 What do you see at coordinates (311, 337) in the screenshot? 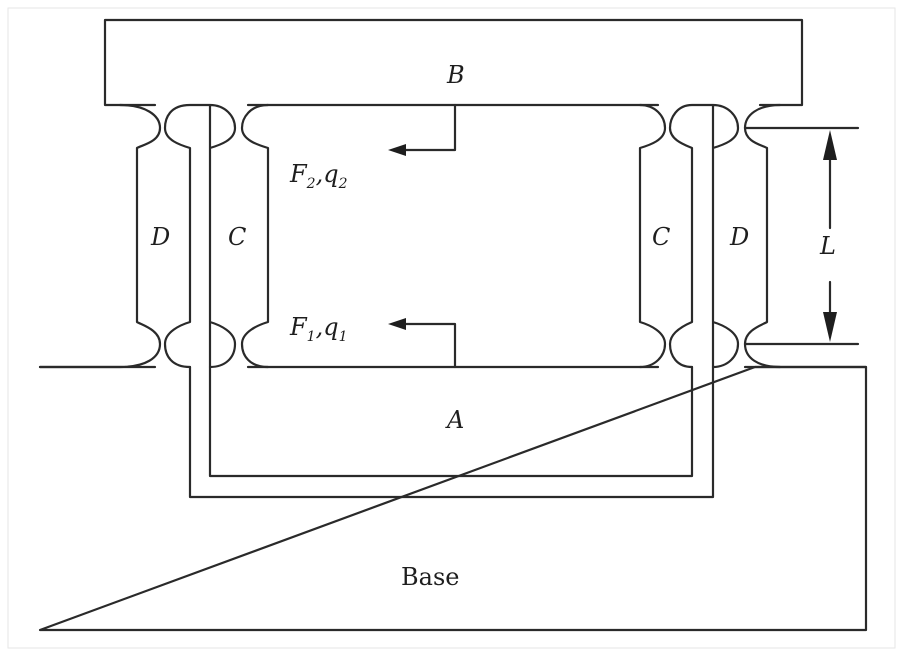
I see `force-lower-f-sub: 1` at bounding box center [311, 337].